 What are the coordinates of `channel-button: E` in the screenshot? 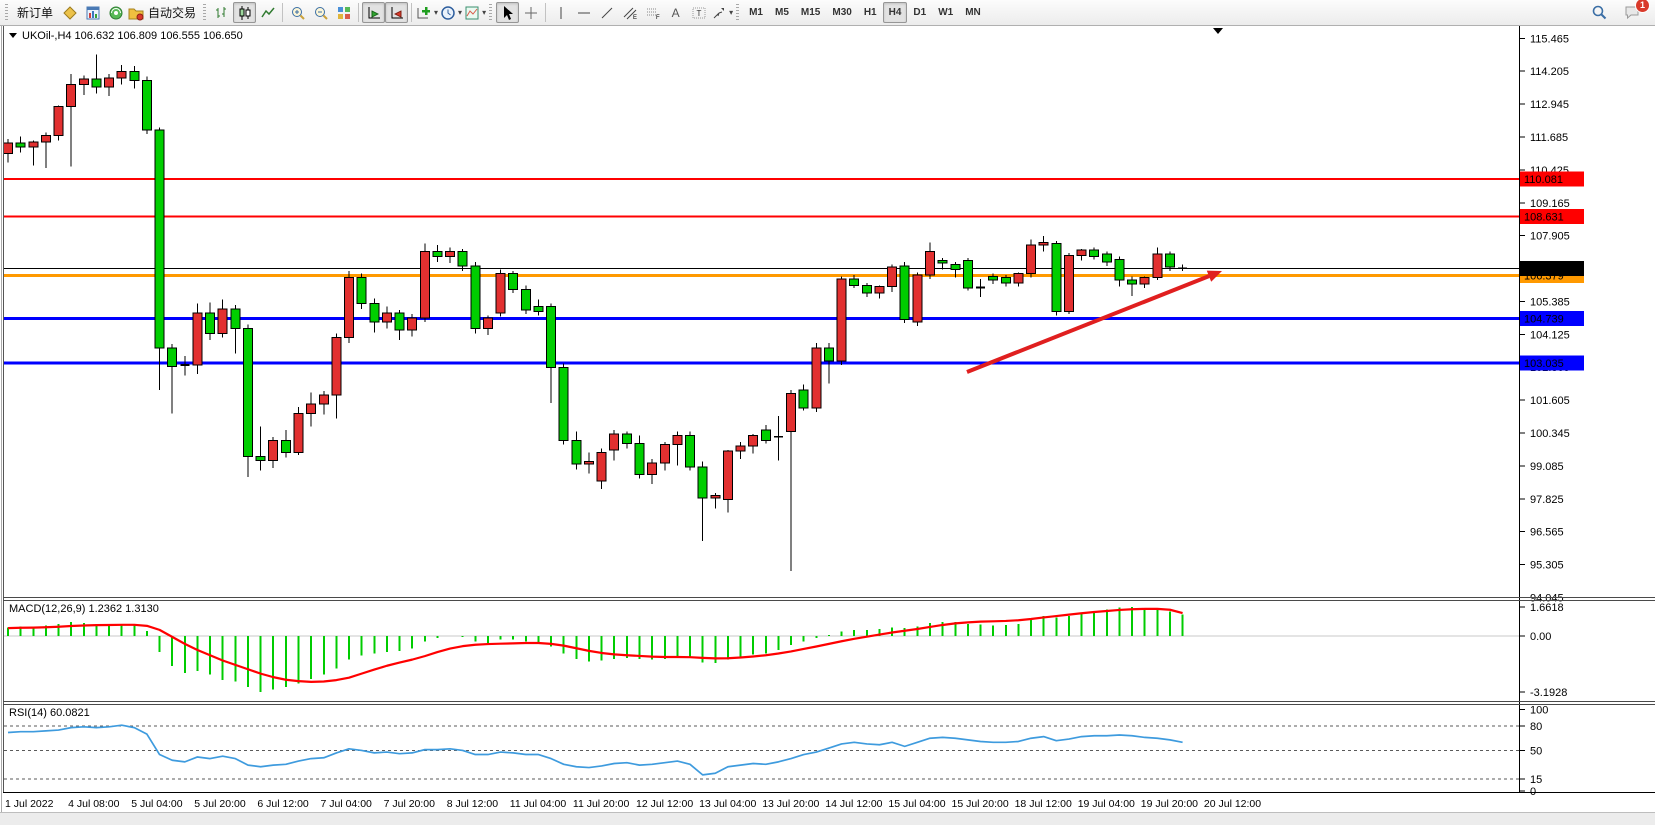 It's located at (629, 12).